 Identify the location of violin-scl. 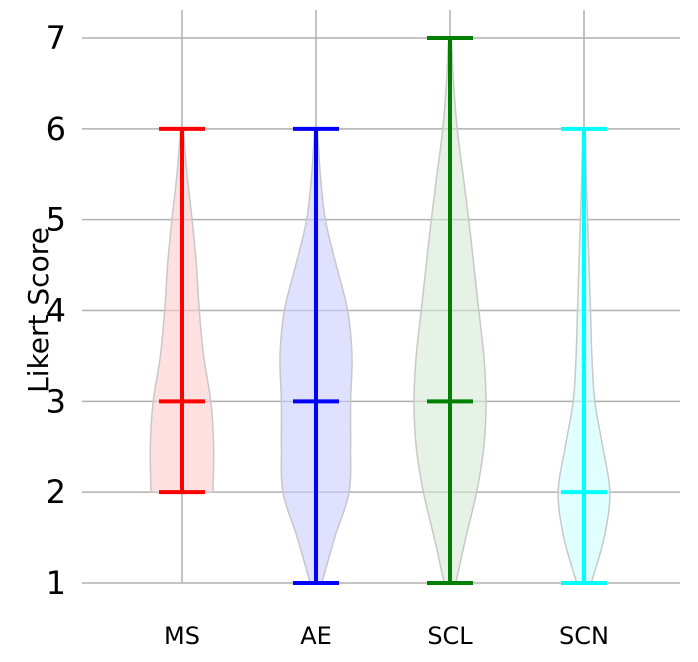
(450, 310).